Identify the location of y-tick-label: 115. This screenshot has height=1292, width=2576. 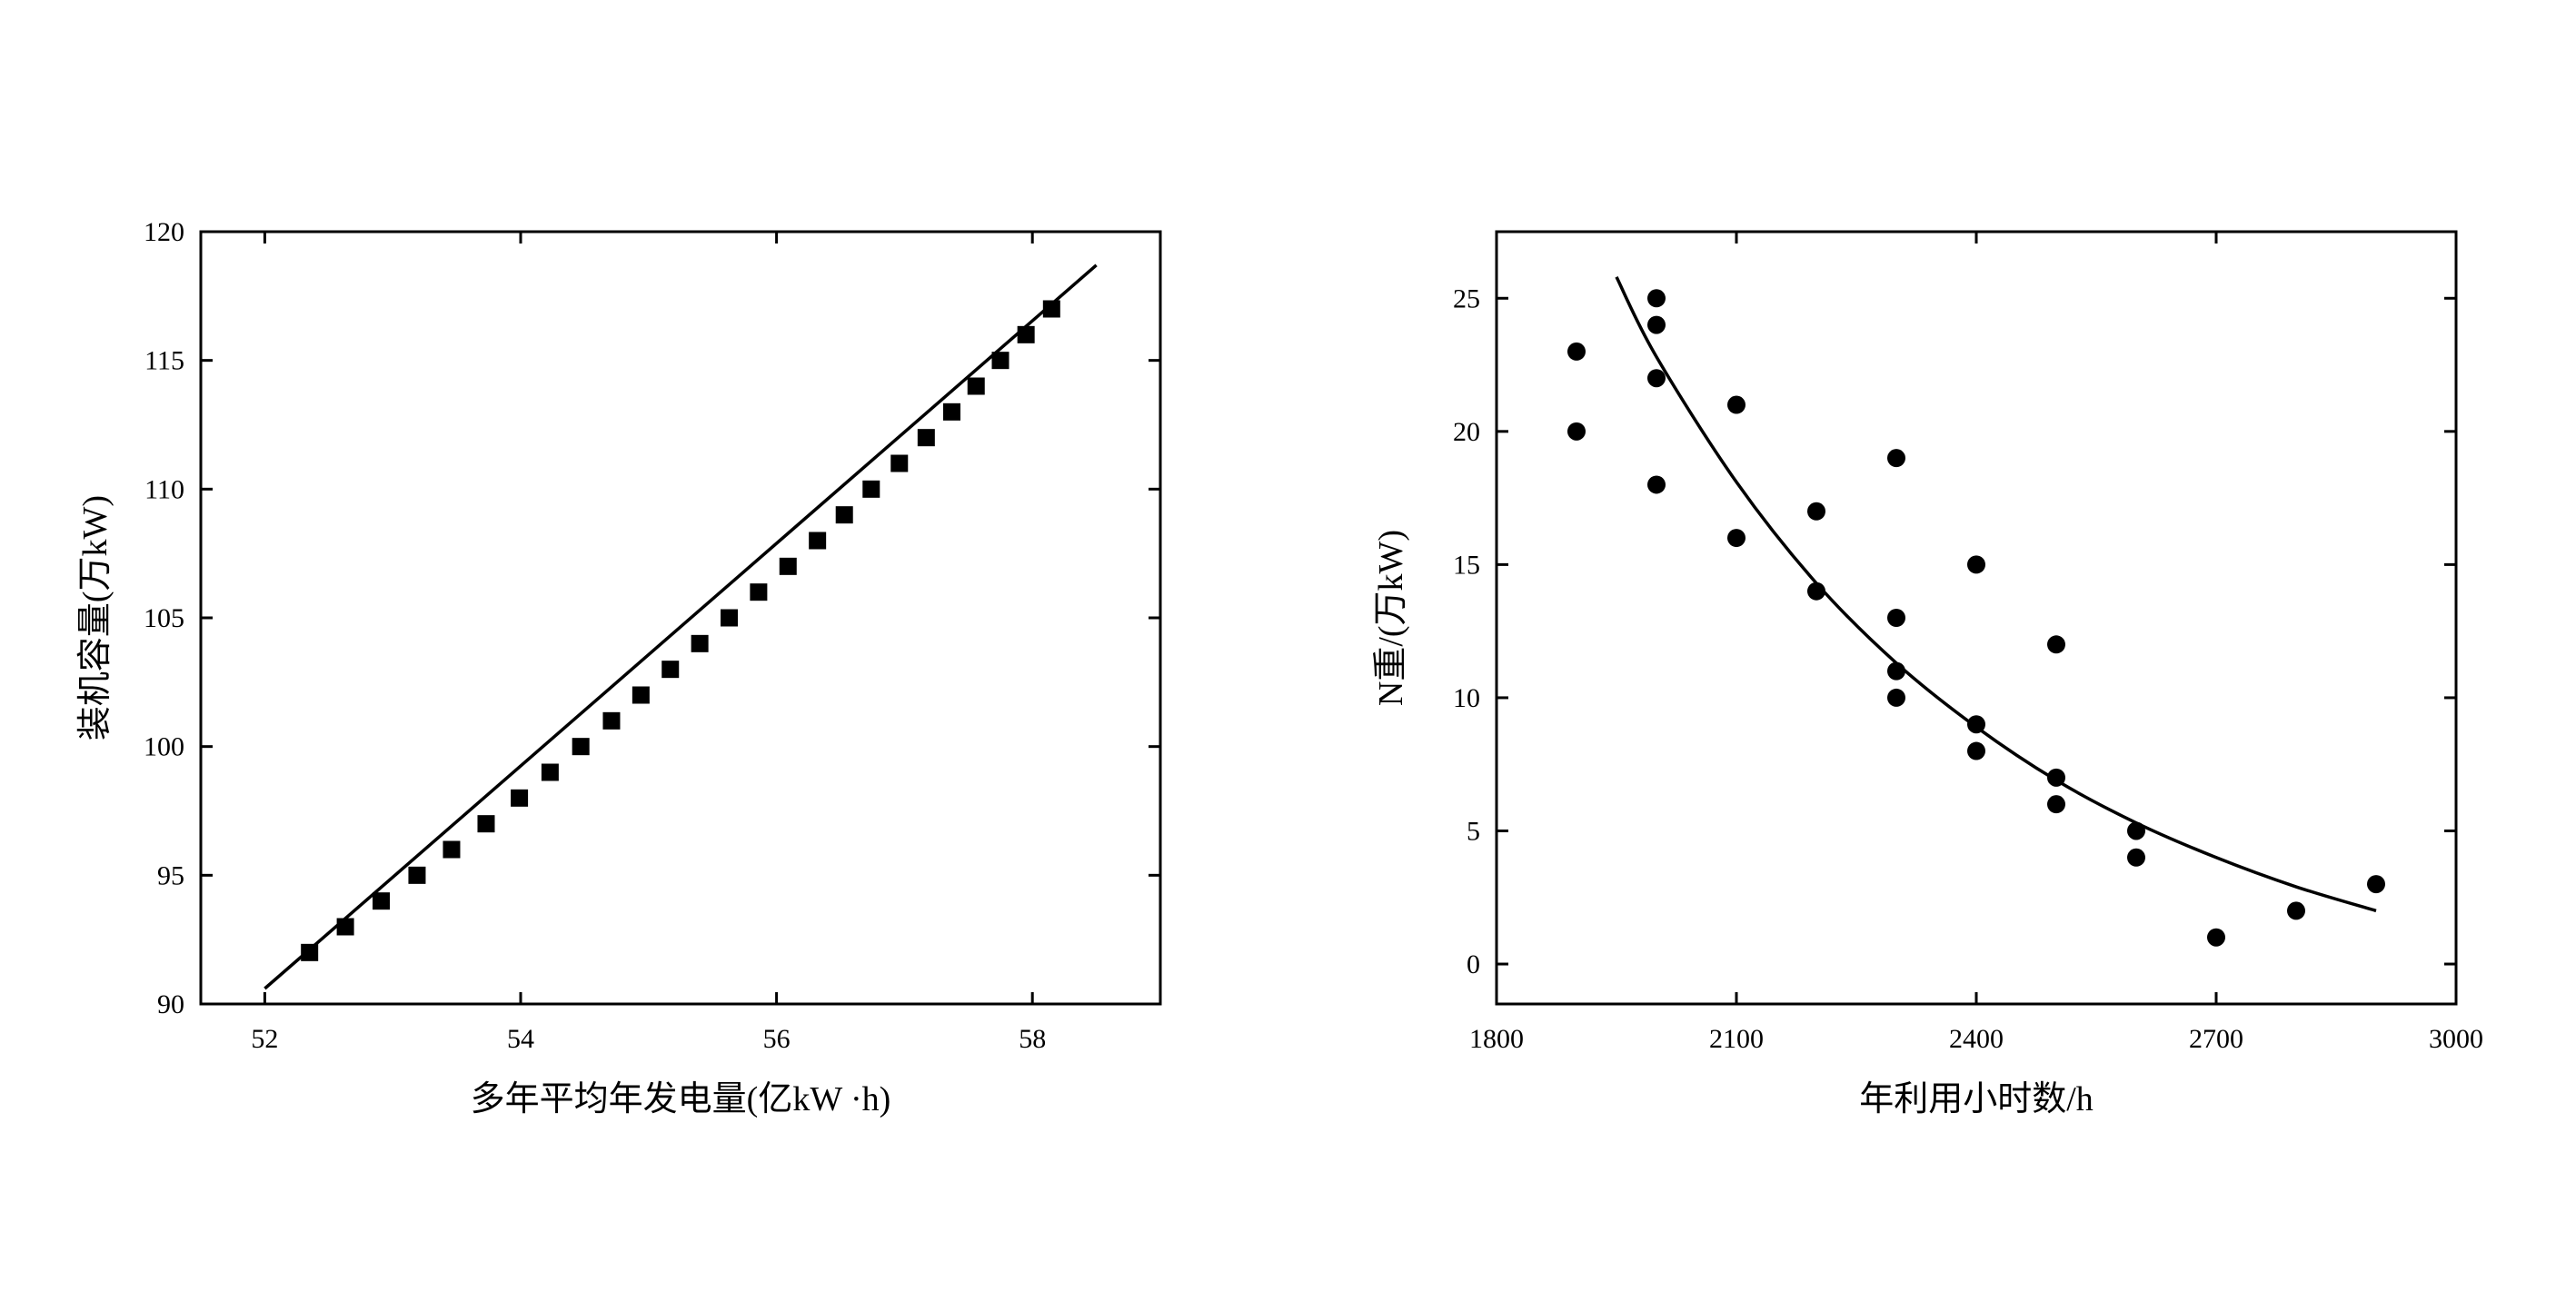
(164, 361).